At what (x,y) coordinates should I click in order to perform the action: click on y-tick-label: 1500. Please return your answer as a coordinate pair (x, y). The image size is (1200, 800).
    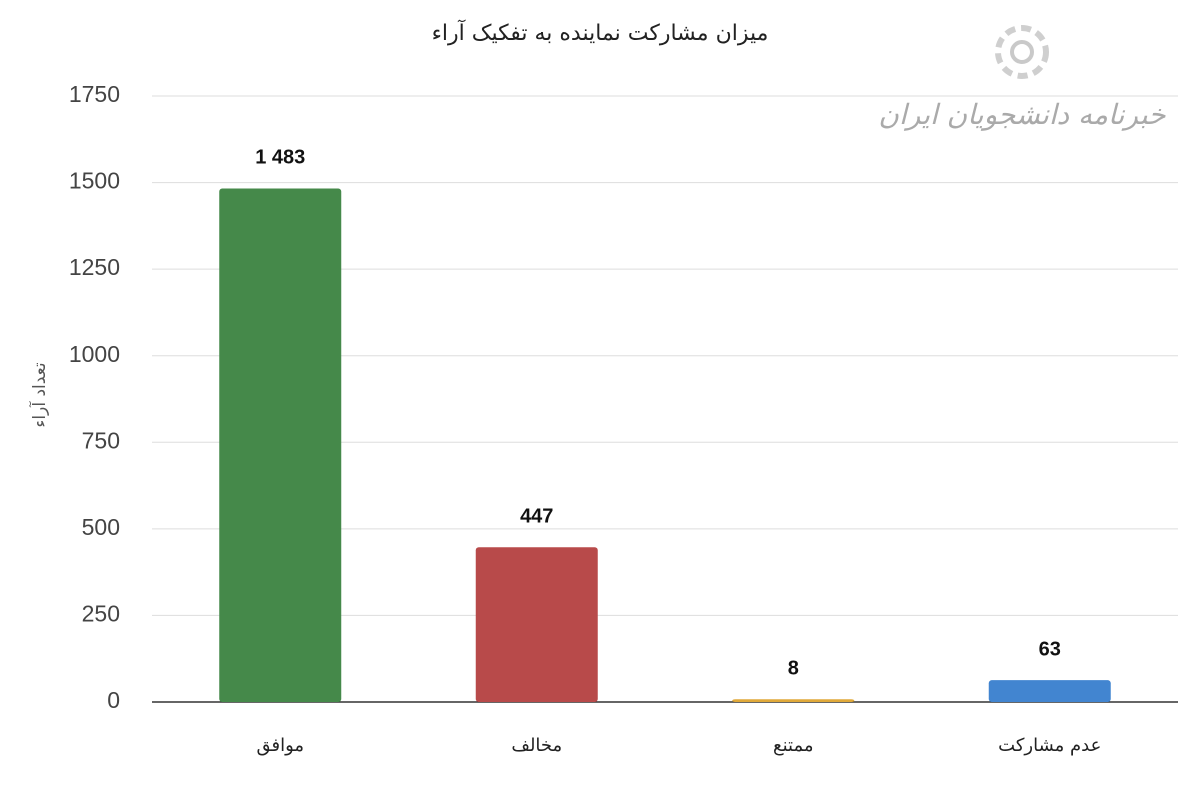
    Looking at the image, I should click on (94, 181).